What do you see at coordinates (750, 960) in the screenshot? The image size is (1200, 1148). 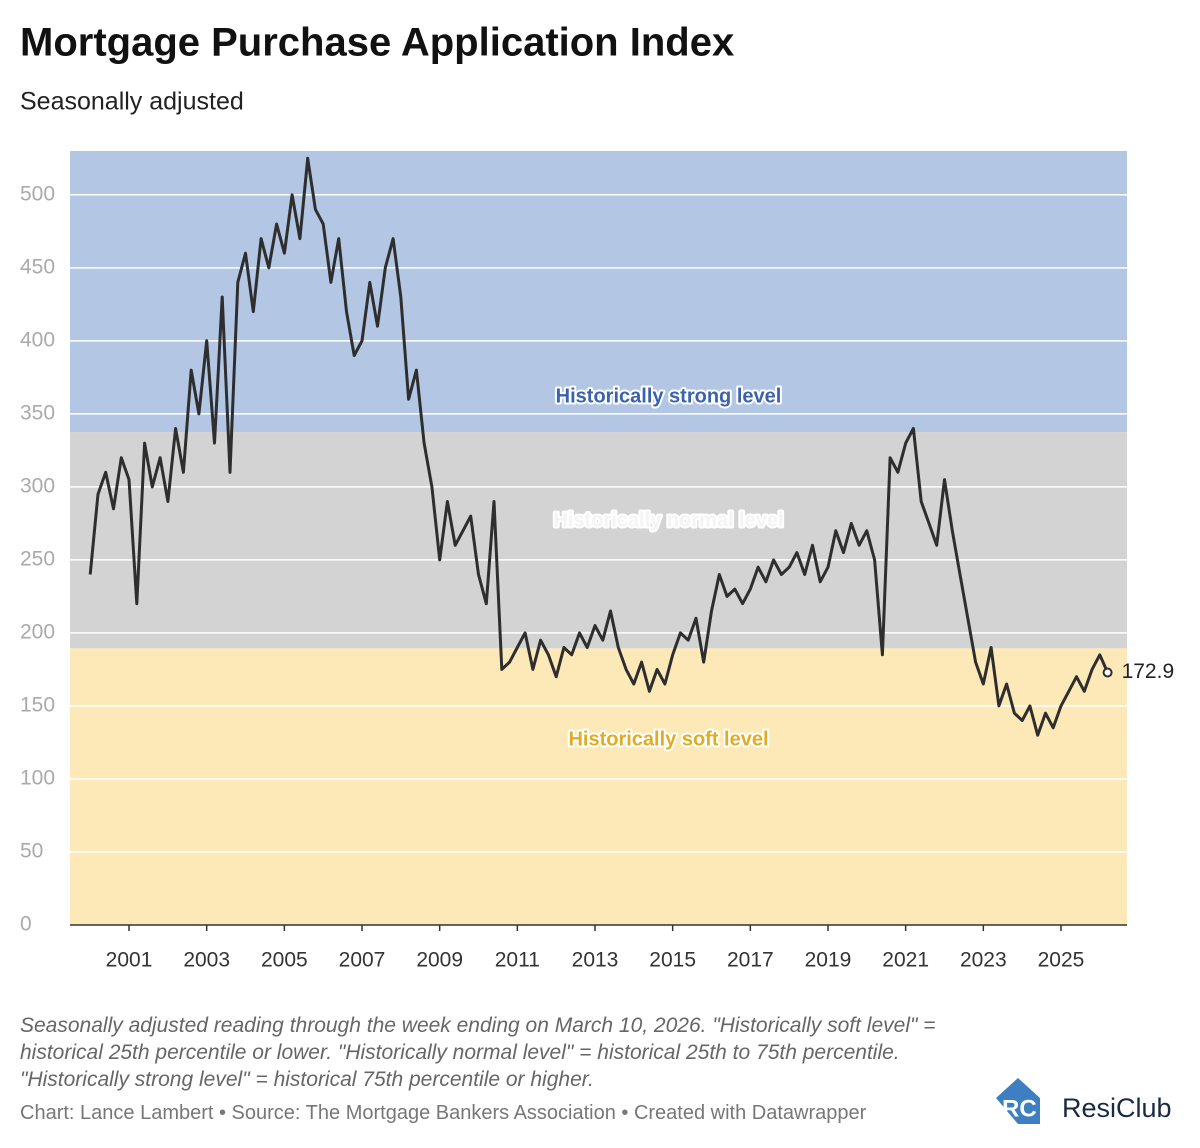 I see `x-tick-label: 2017` at bounding box center [750, 960].